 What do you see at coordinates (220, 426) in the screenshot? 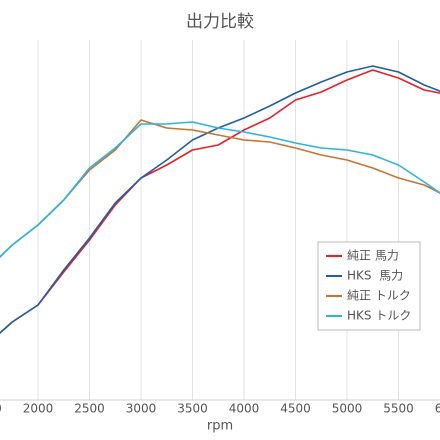
I see `x-axis-label: rpm` at bounding box center [220, 426].